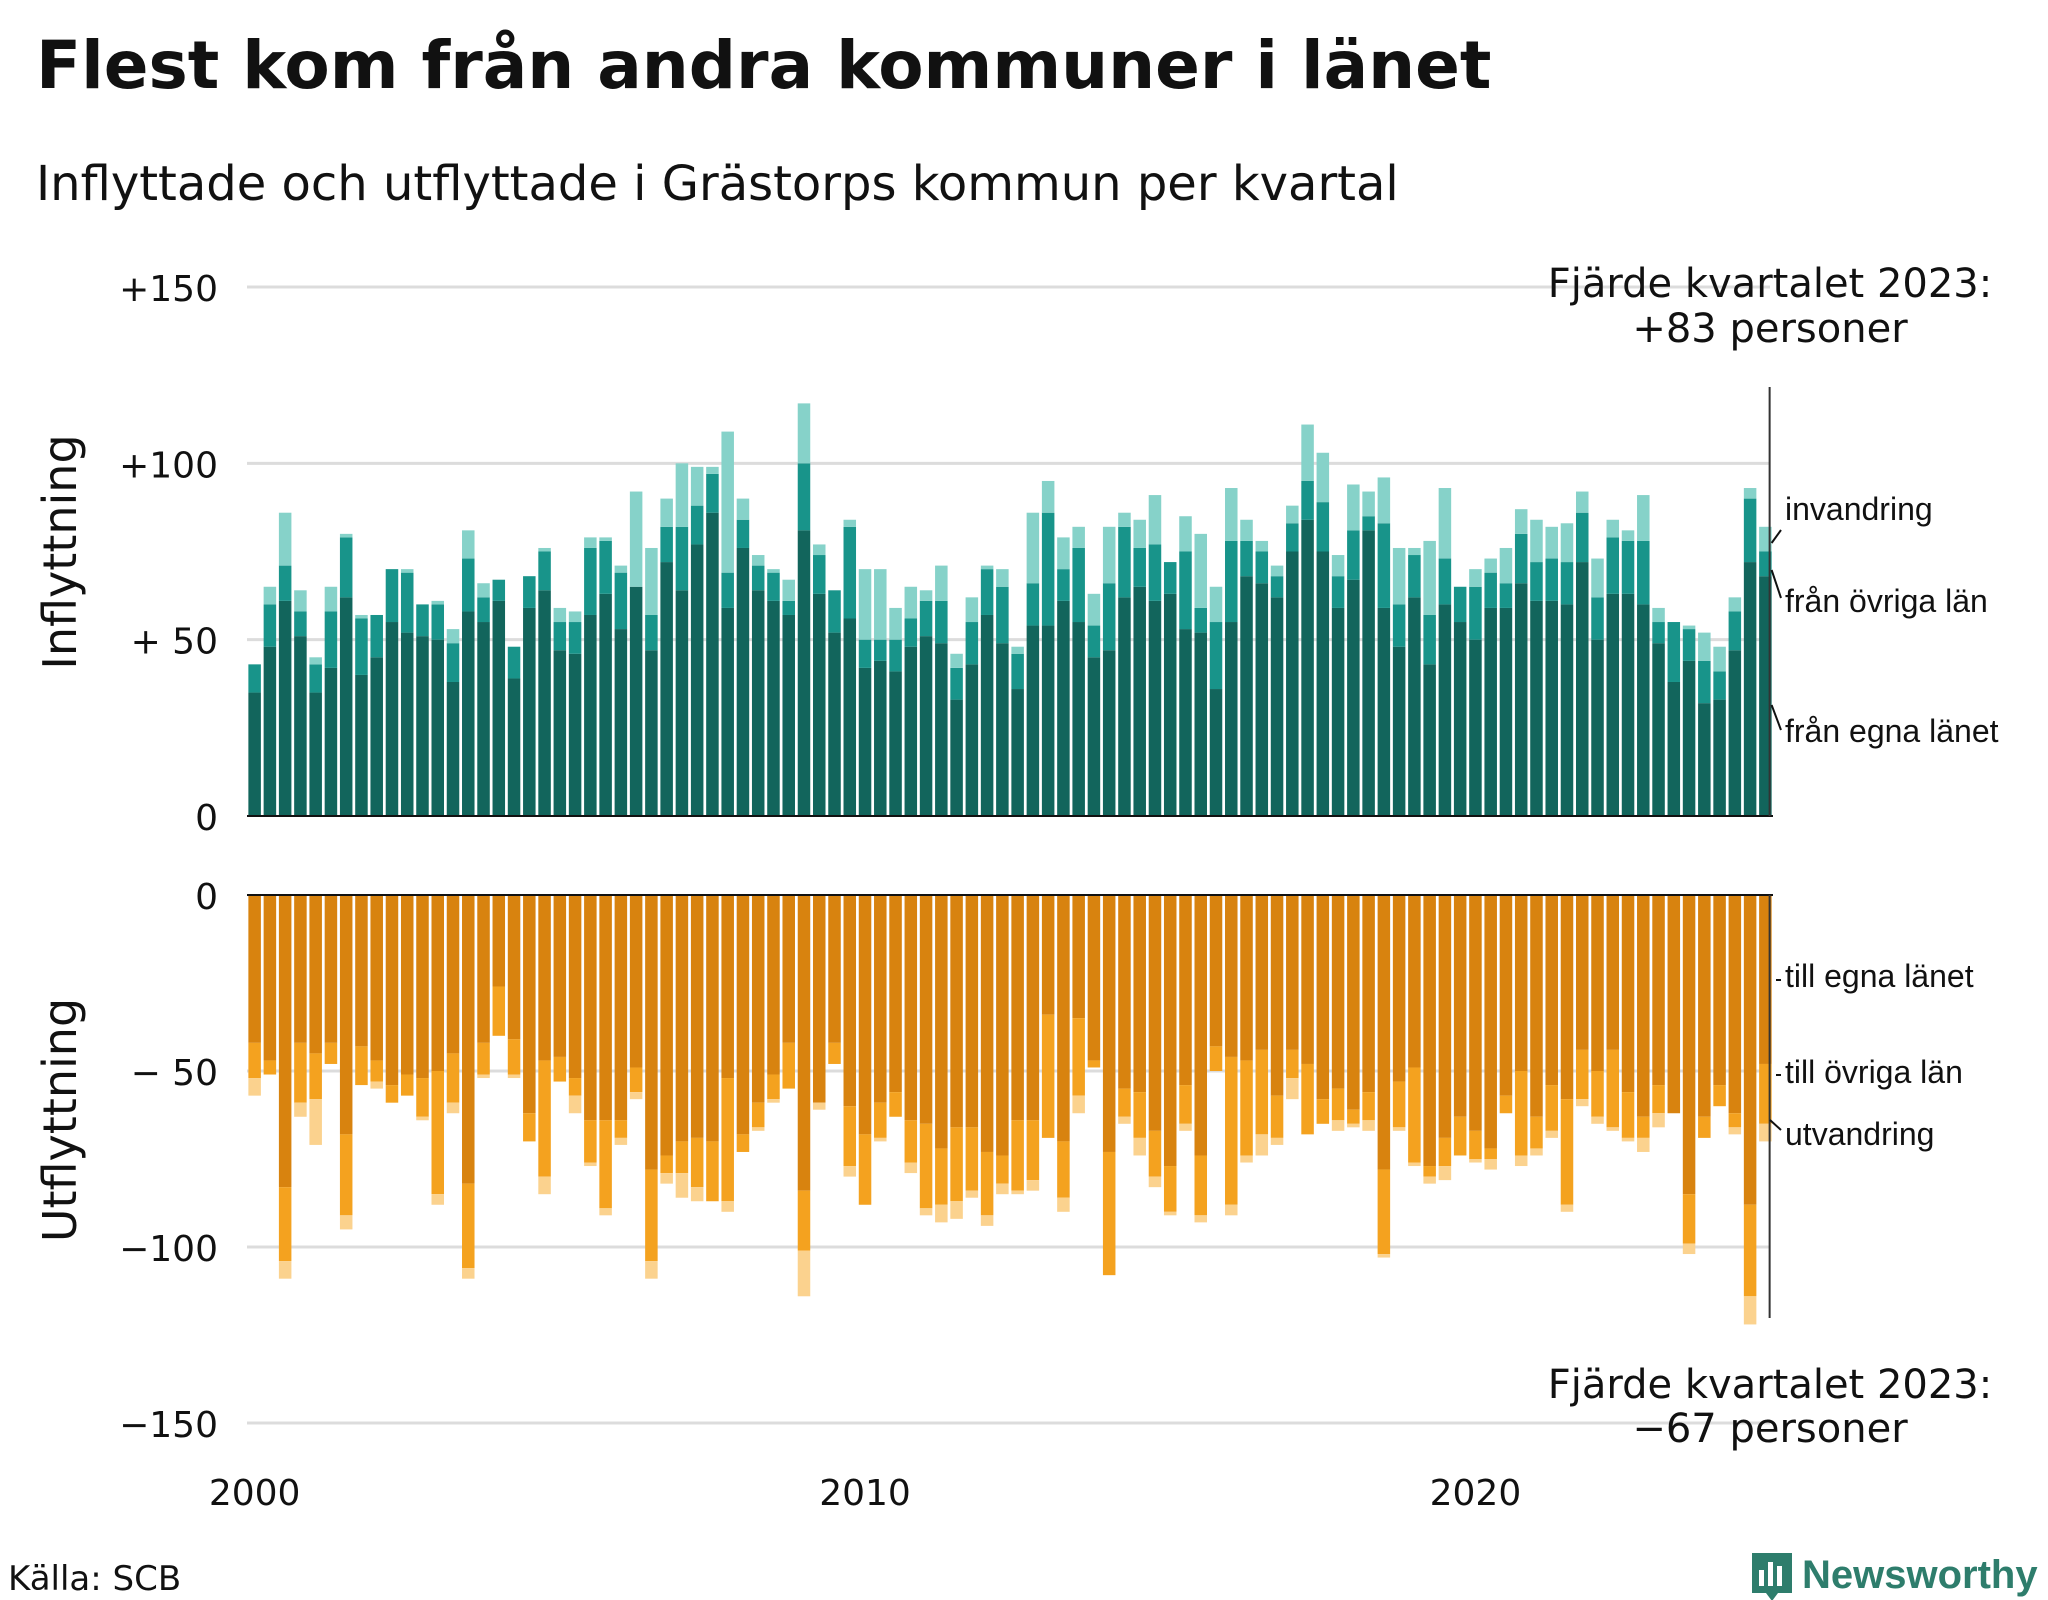 This screenshot has height=1600, width=2048. I want to click on y-tick-label: − 50, so click(174, 1073).